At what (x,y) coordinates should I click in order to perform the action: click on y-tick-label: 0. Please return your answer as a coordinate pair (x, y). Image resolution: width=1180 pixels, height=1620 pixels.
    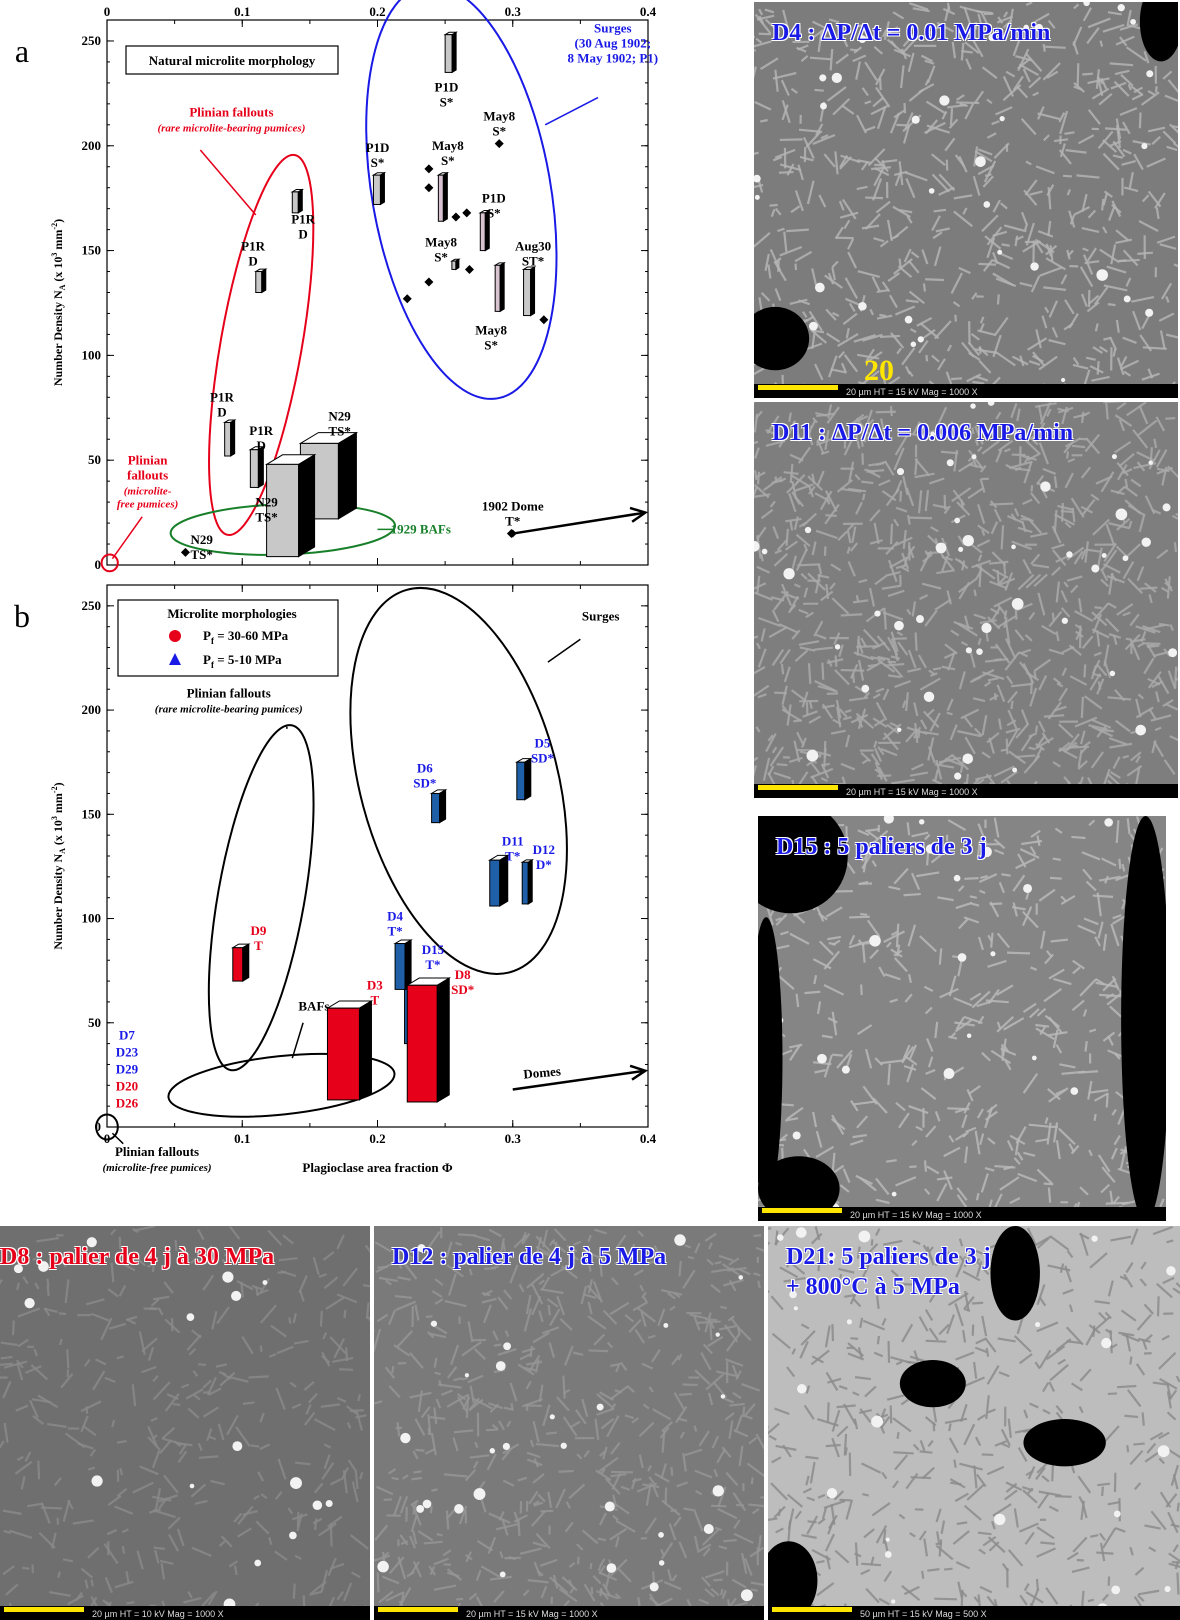
    Looking at the image, I should click on (98, 1126).